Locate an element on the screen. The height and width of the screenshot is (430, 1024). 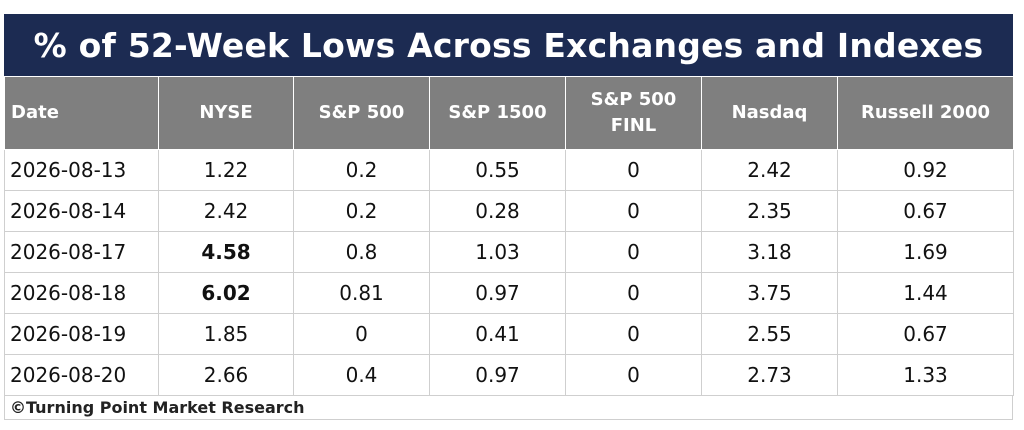
column-header-sp1500: S&P 1500 is located at coordinates (497, 113).